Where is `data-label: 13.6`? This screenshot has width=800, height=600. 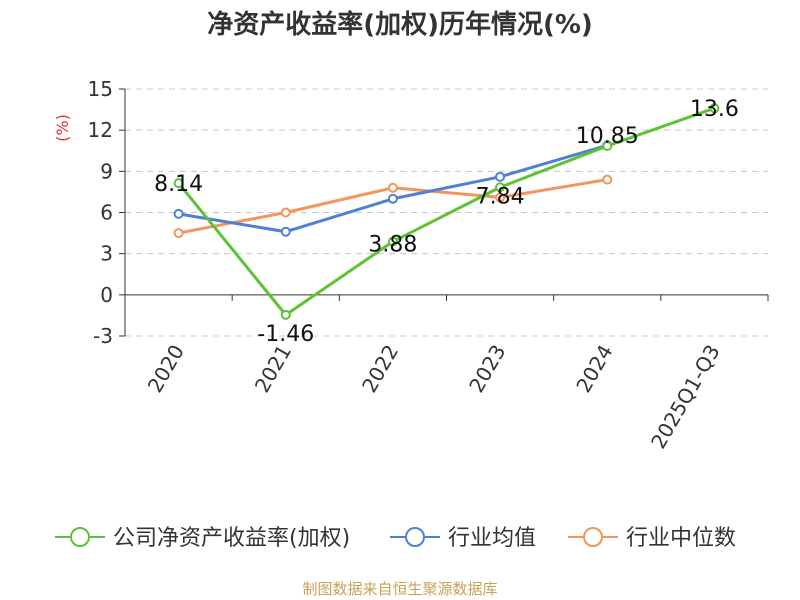 data-label: 13.6 is located at coordinates (714, 109).